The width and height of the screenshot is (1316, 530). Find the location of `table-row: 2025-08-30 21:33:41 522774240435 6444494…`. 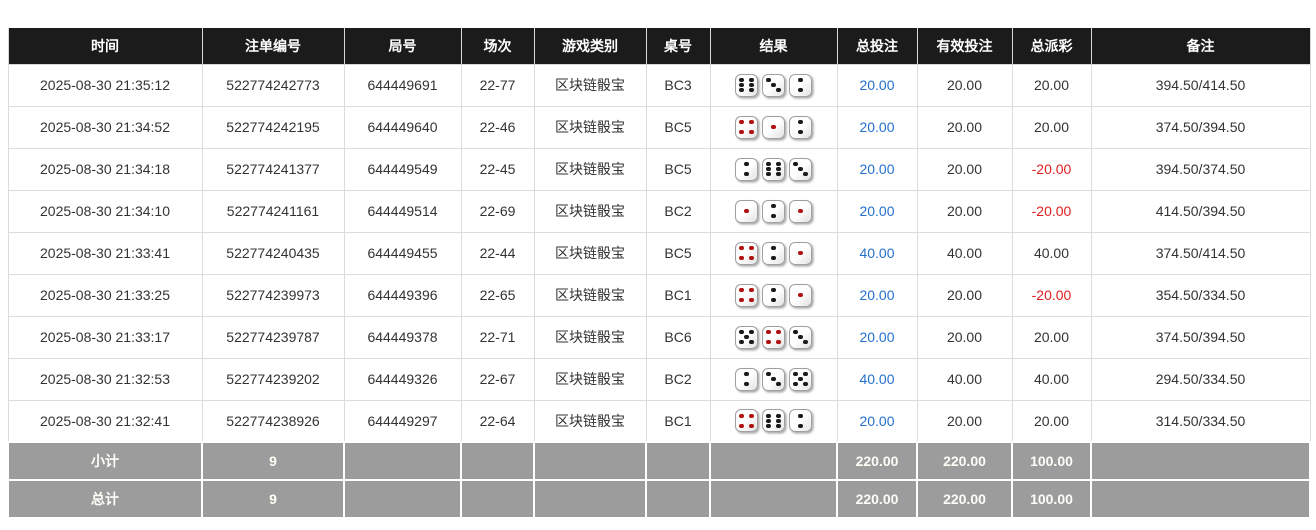

table-row: 2025-08-30 21:33:41 522774240435 6444494… is located at coordinates (659, 253).